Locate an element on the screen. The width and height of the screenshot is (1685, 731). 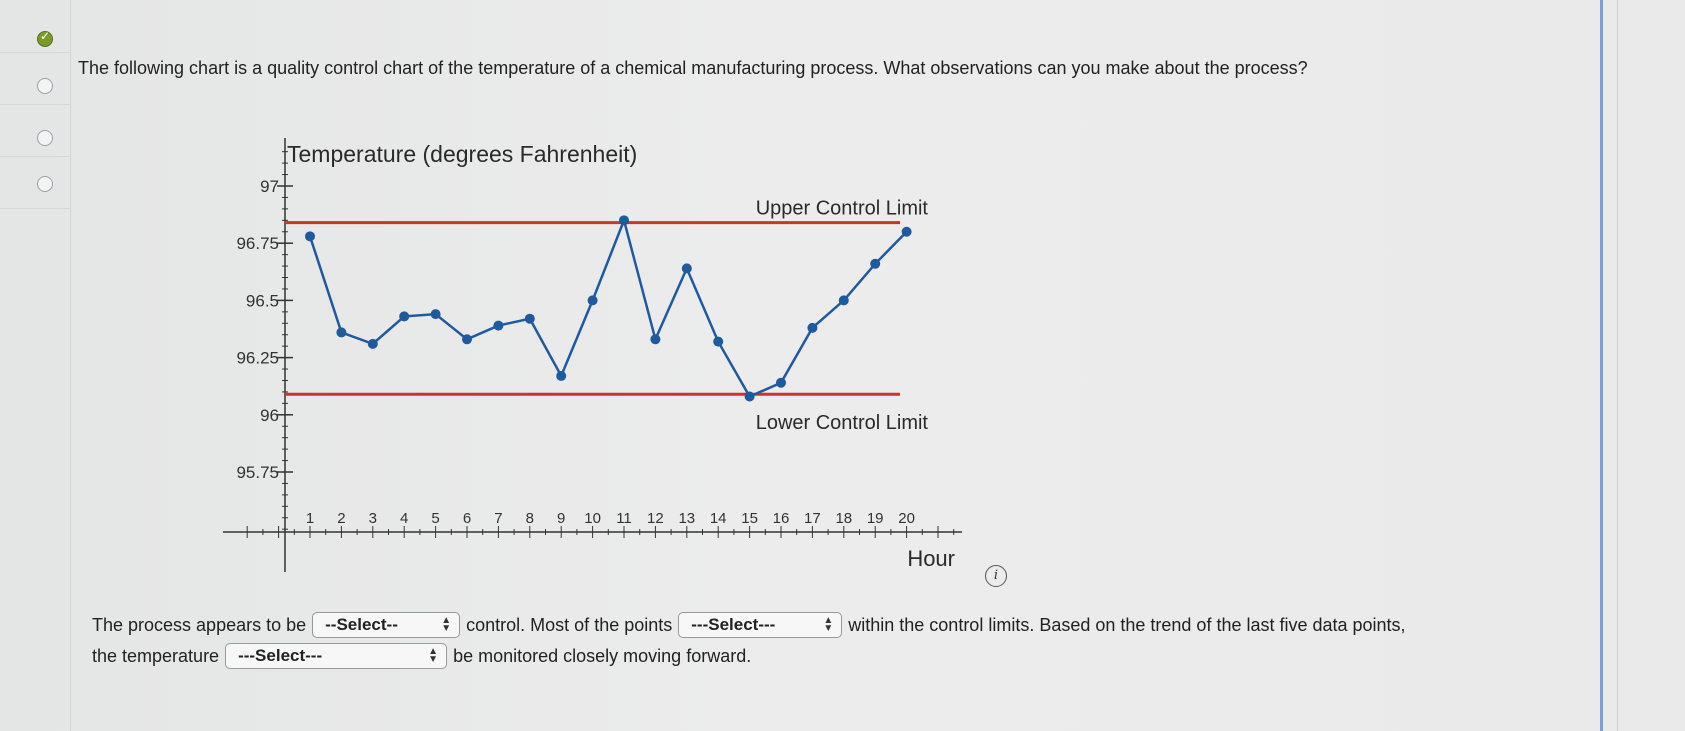
x-tick-label: 17 is located at coordinates (812, 518).